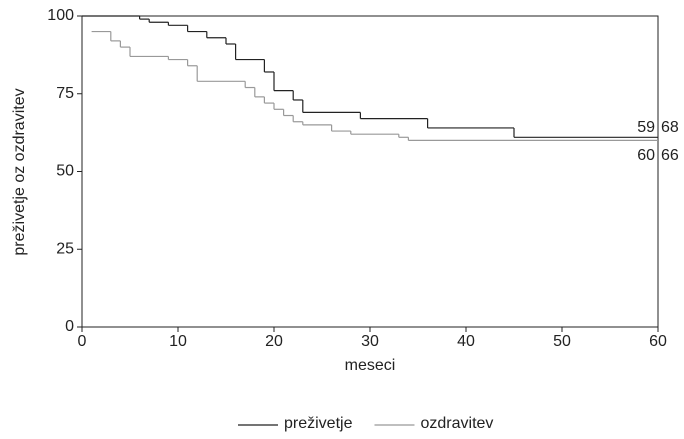  What do you see at coordinates (69, 326) in the screenshot?
I see `y-tick-label: 0` at bounding box center [69, 326].